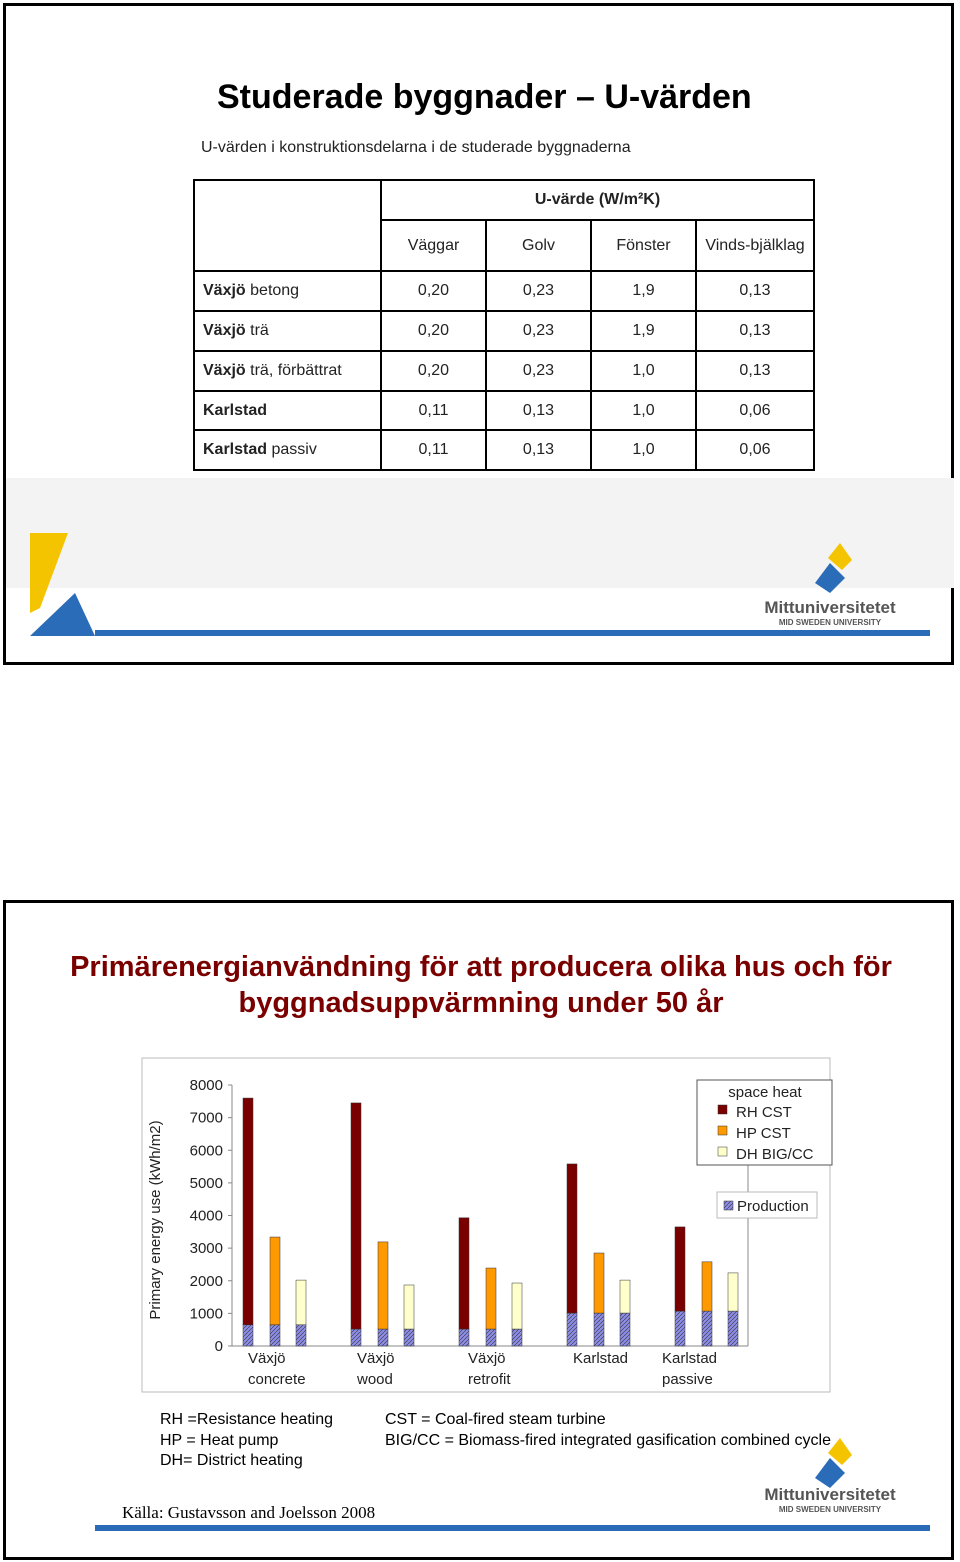  What do you see at coordinates (155, 1219) in the screenshot?
I see `y-axis-label: Primary energy use (kWh/m2)` at bounding box center [155, 1219].